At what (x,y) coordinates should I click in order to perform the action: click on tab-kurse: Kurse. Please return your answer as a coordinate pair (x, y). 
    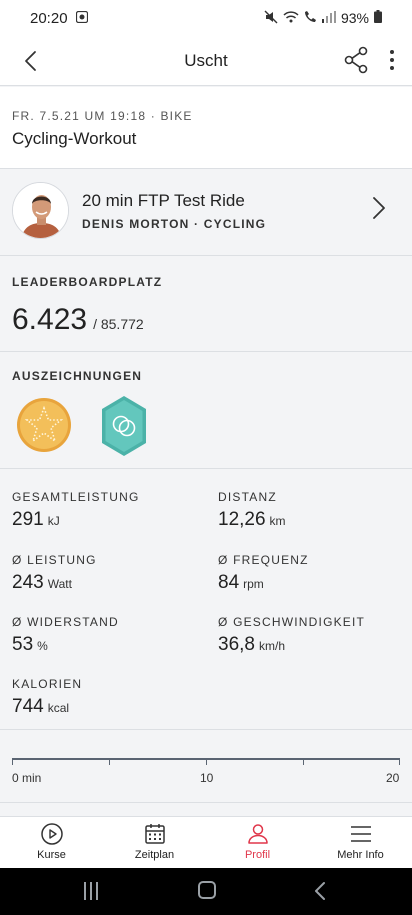
    Looking at the image, I should click on (51, 842).